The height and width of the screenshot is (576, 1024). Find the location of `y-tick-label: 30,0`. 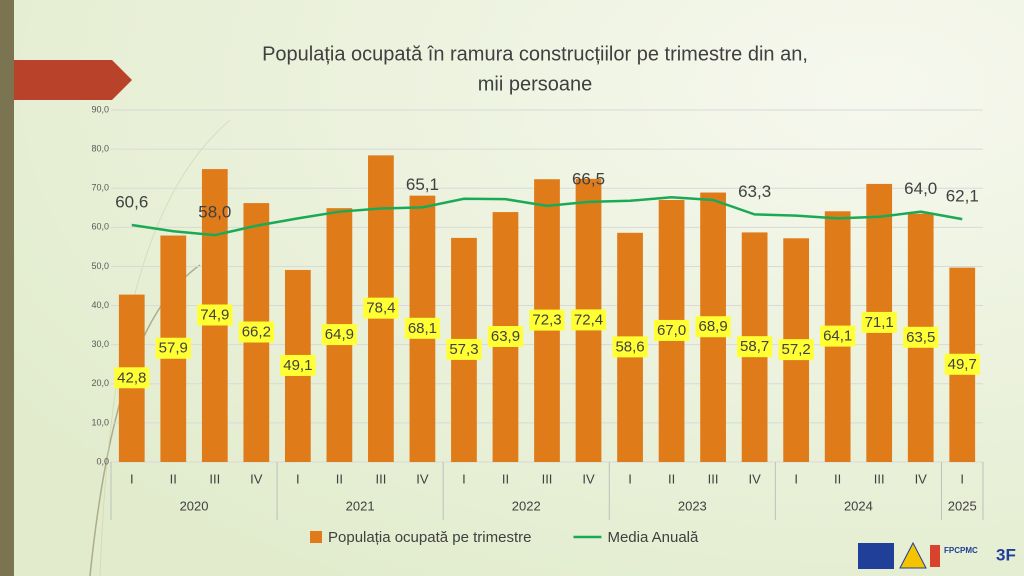

y-tick-label: 30,0 is located at coordinates (100, 344).